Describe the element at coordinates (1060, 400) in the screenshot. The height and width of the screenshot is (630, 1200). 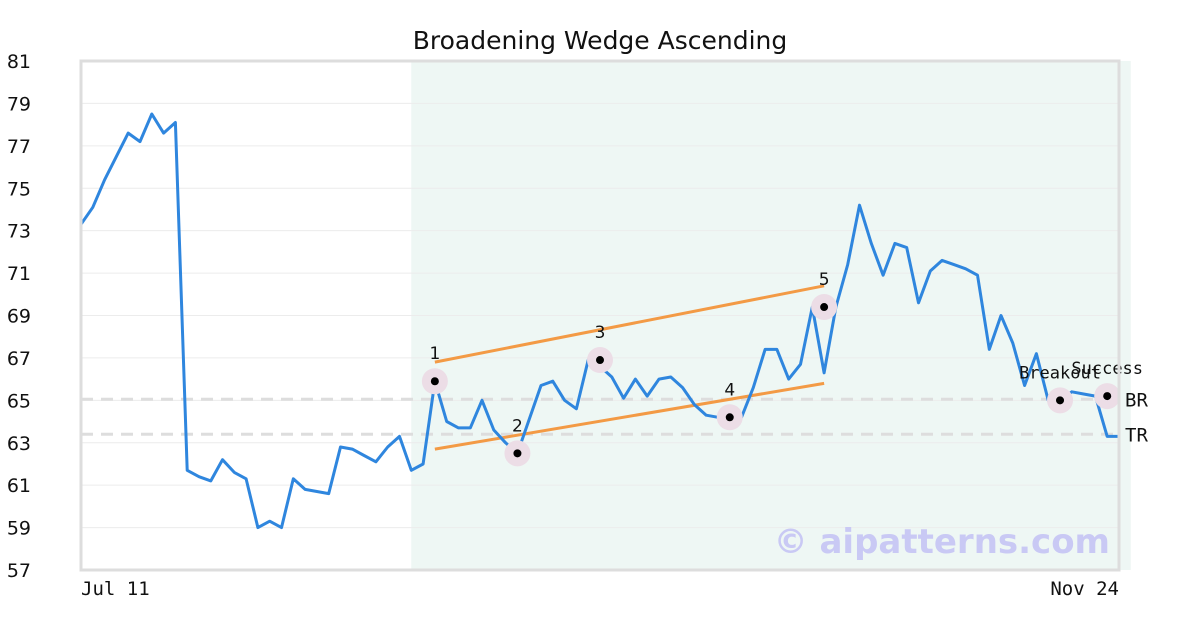
I see `event-marker-breakout` at that location.